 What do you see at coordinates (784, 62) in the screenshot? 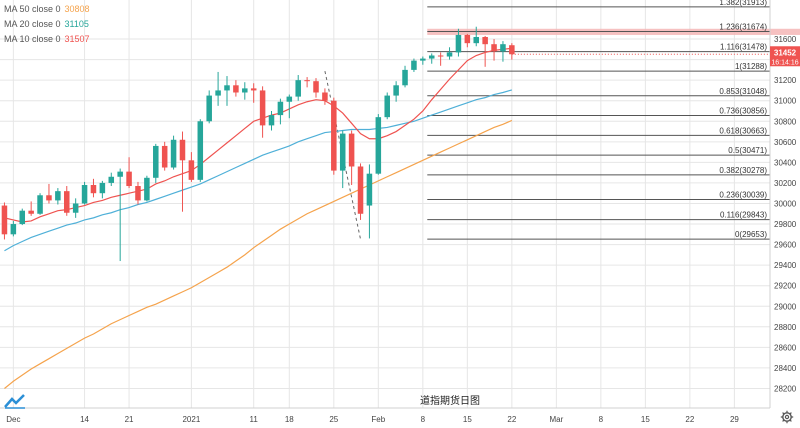
I see `countdown-label: 16:14:16` at bounding box center [784, 62].